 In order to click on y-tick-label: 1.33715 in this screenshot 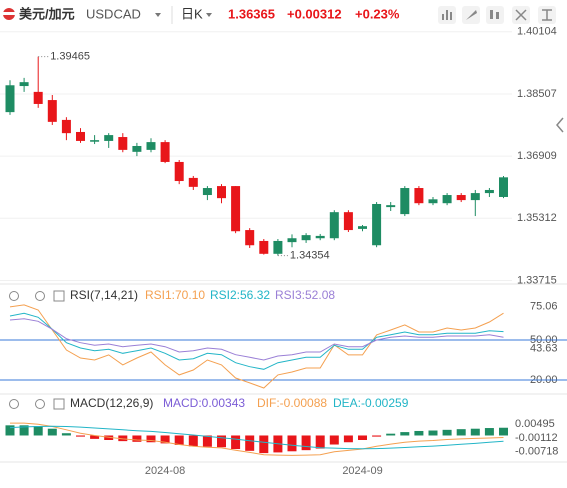, I will do `click(537, 280)`.